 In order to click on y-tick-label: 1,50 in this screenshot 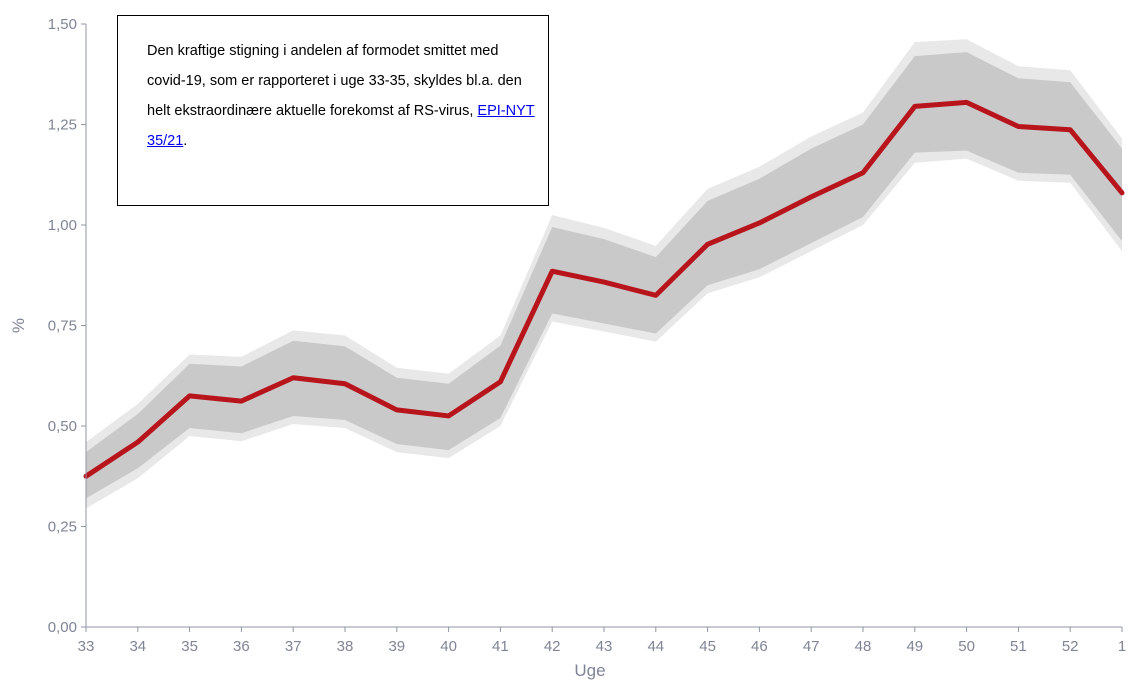, I will do `click(62, 24)`.